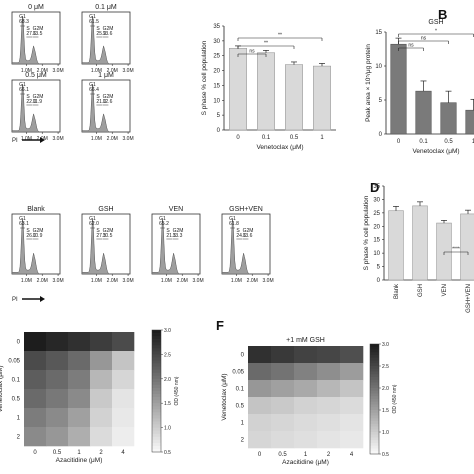  What do you see at coordinates (35, 453) in the screenshot?
I see `x-tick-label: 0` at bounding box center [35, 453].